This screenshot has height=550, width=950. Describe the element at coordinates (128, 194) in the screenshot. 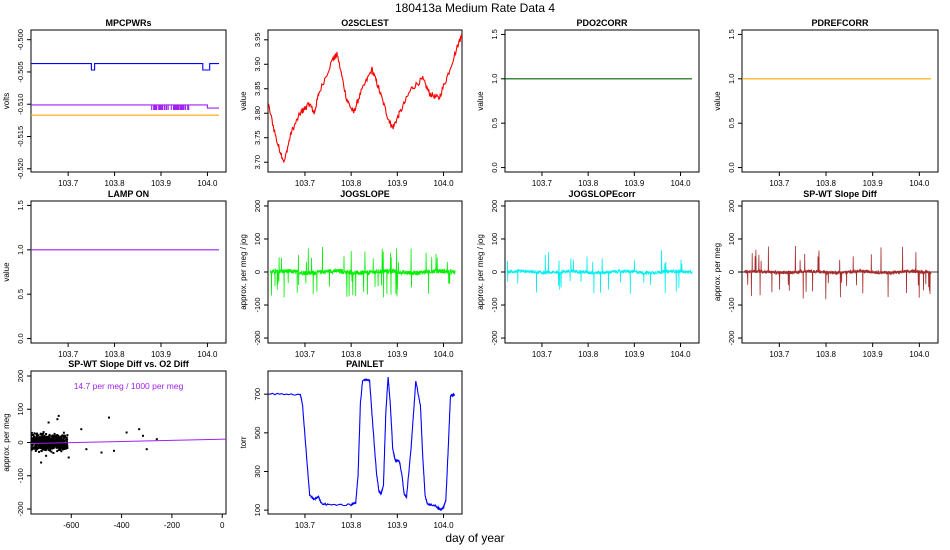

I see `chart-title: LAMP ON` at that location.